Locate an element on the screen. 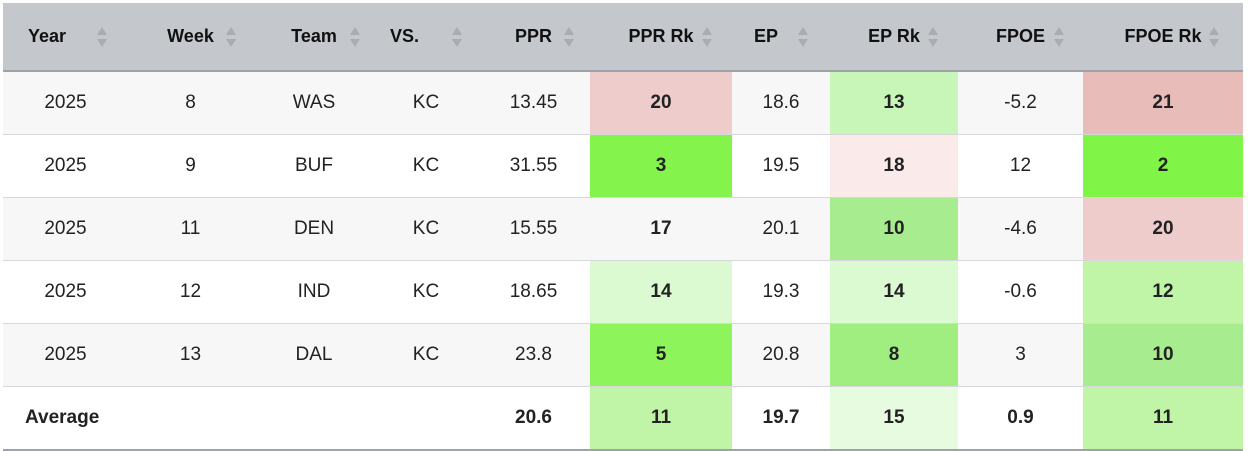  column-header-label: Year is located at coordinates (47, 36).